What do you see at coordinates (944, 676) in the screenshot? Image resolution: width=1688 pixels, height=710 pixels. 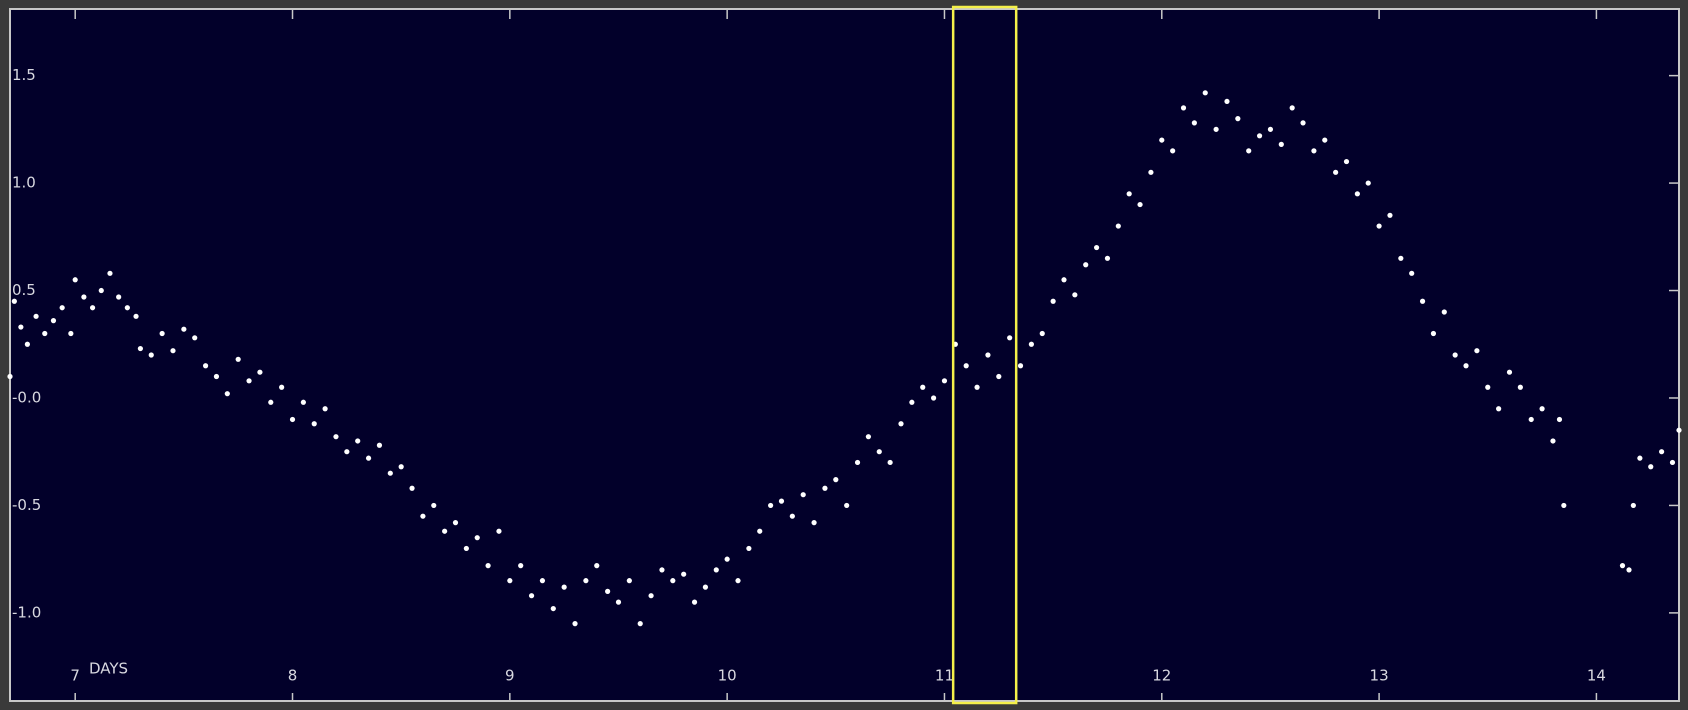 I see `x-tick-label: 11` at bounding box center [944, 676].